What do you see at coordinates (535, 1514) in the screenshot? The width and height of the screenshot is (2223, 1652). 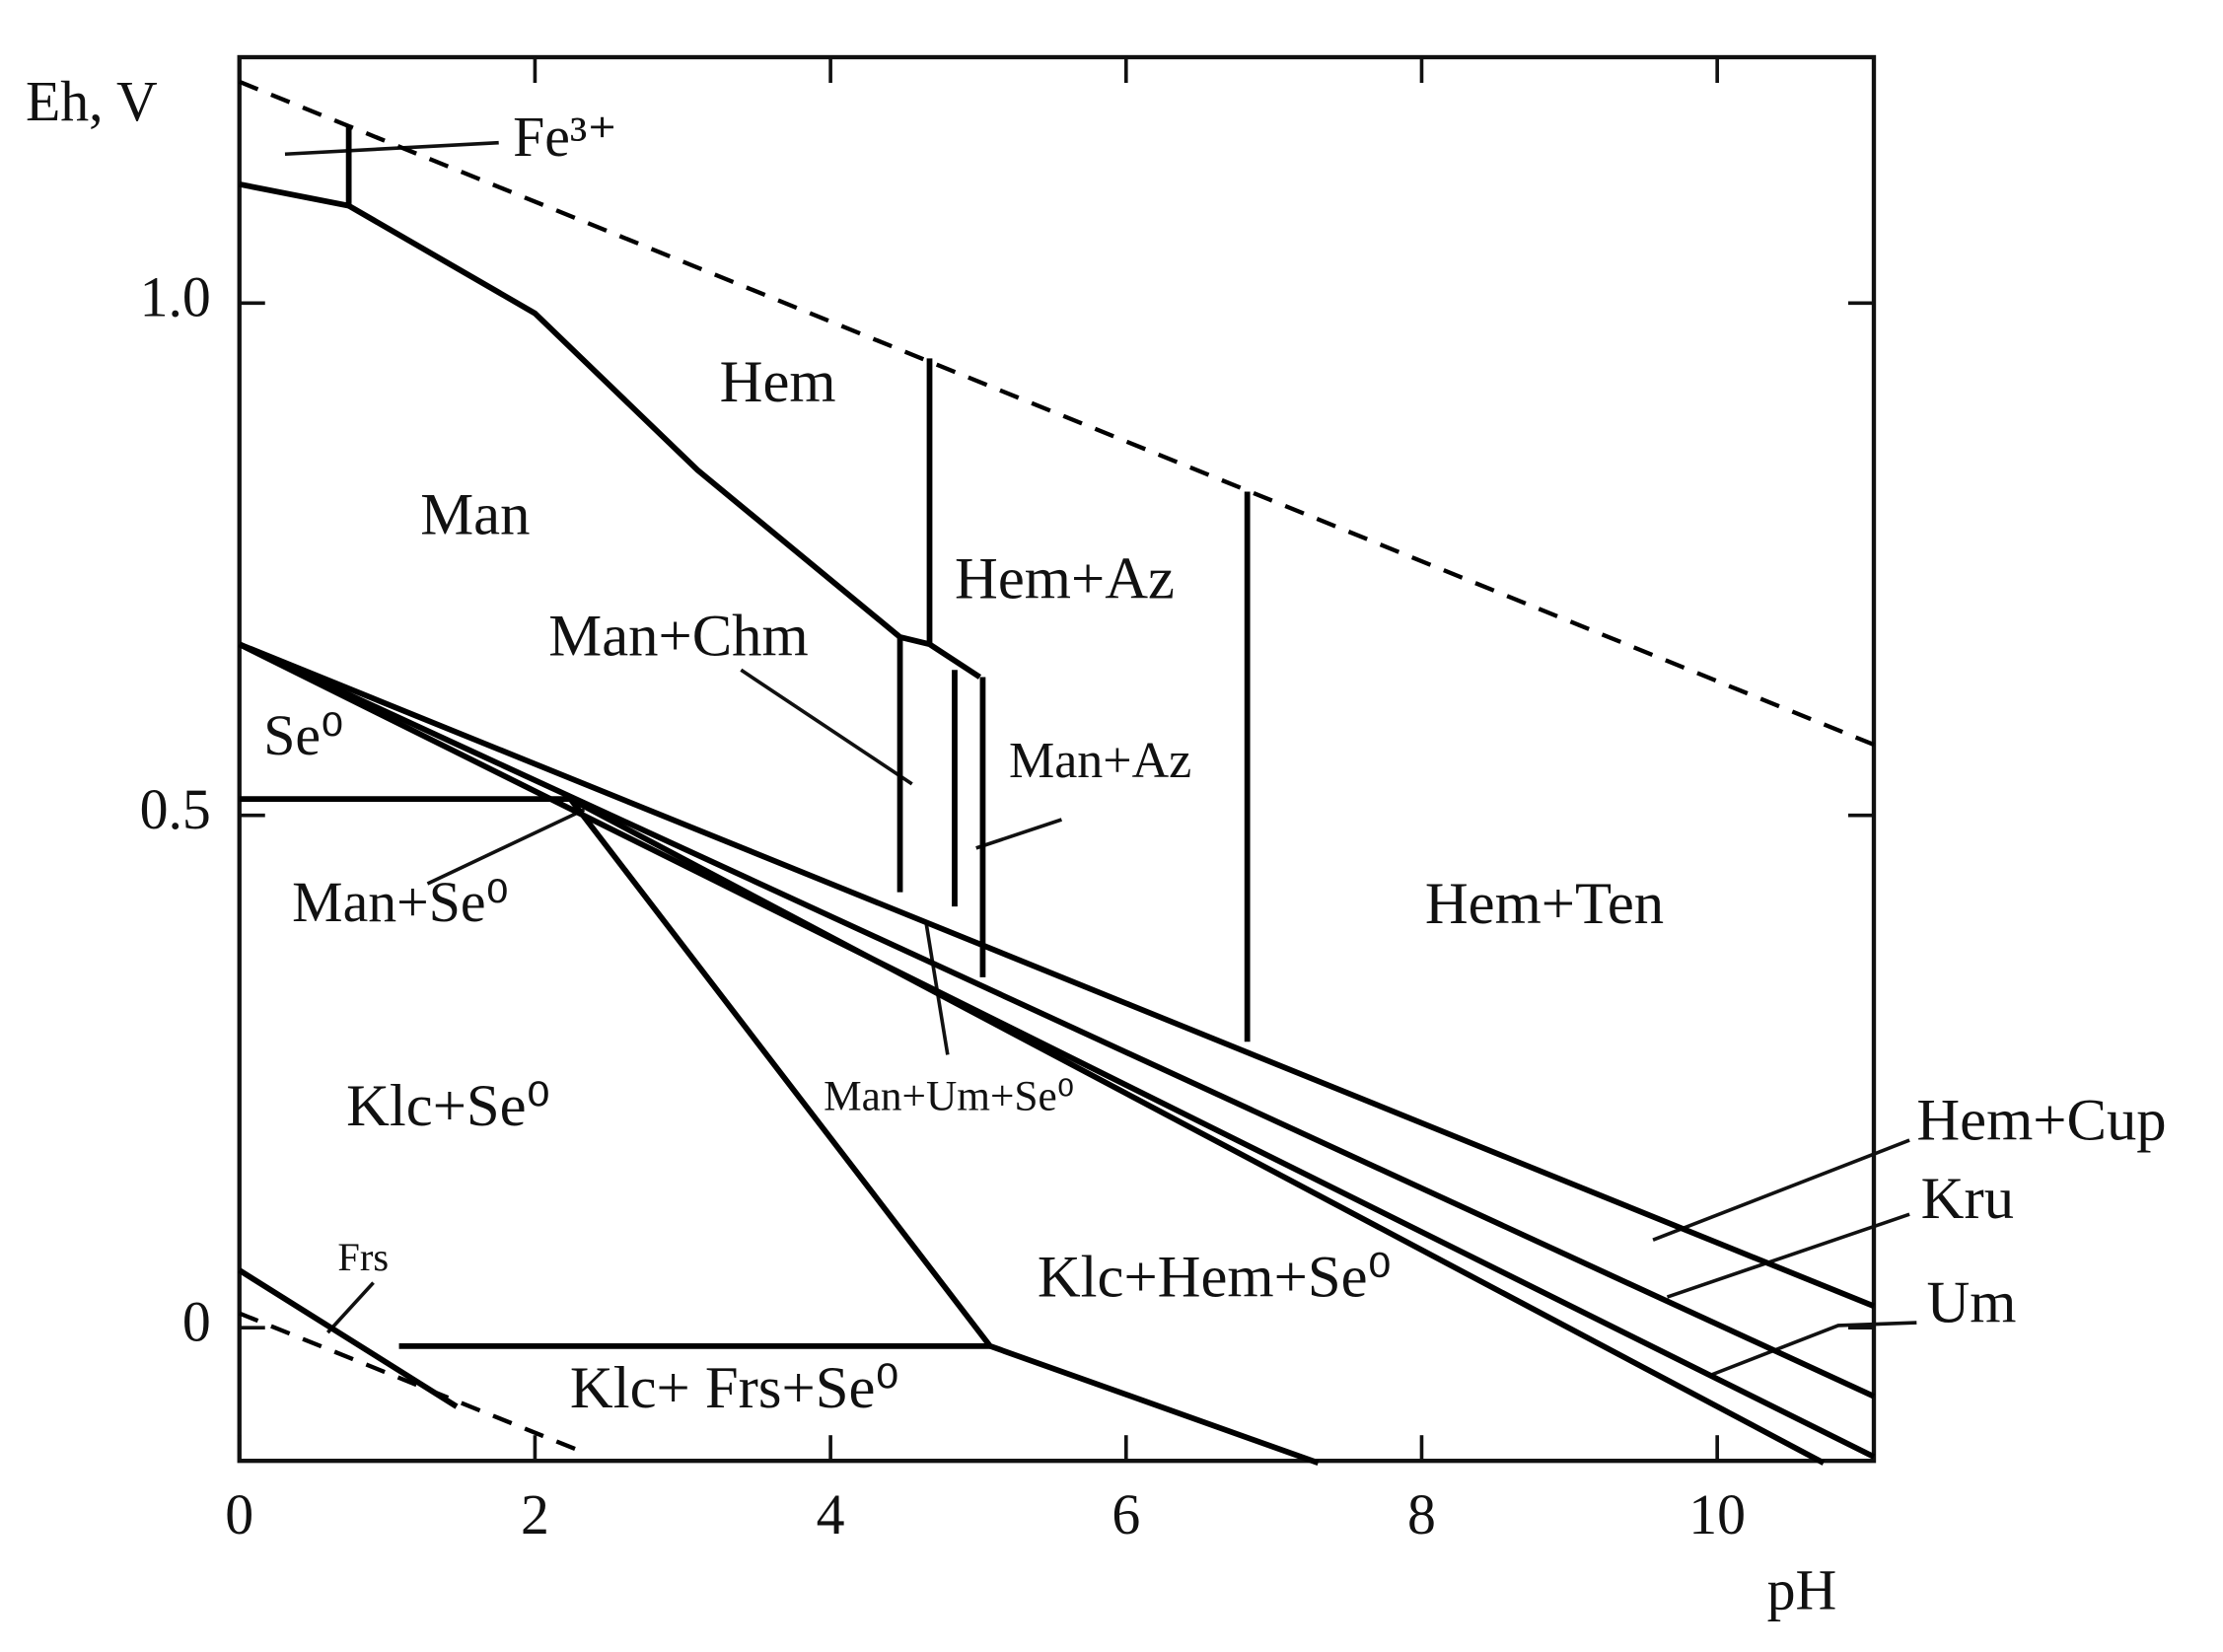 I see `x-tick-label: 2` at bounding box center [535, 1514].